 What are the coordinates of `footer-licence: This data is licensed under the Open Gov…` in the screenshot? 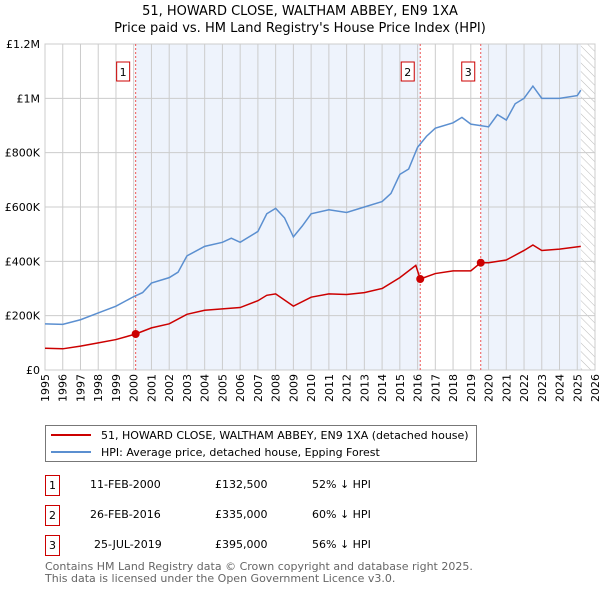 It's located at (220, 578).